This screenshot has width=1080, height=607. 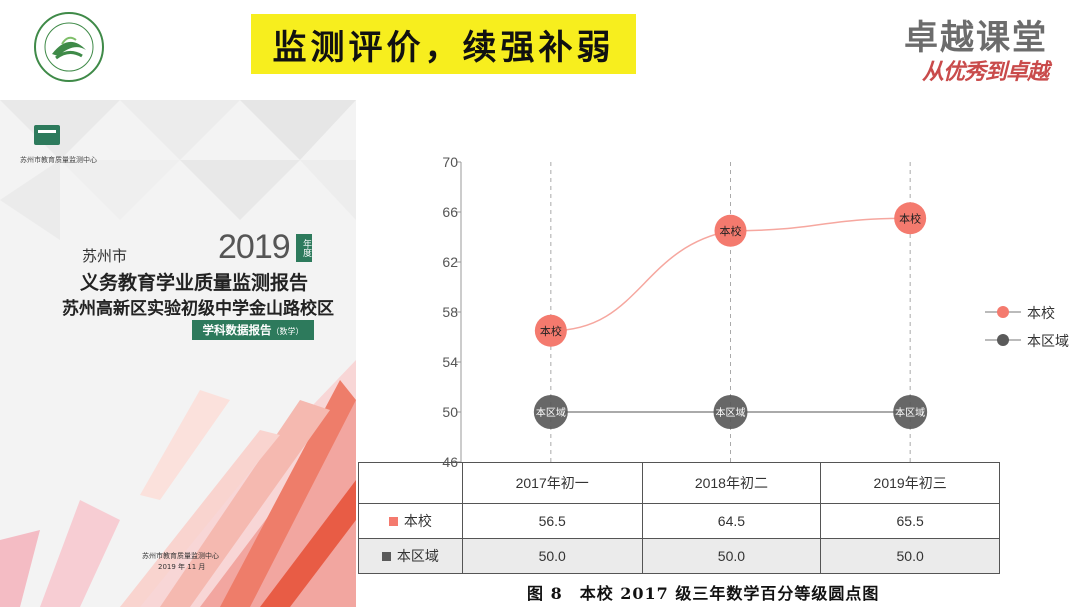 What do you see at coordinates (180, 556) in the screenshot?
I see `cover-footer-org: 苏州市教育质量监测中心` at bounding box center [180, 556].